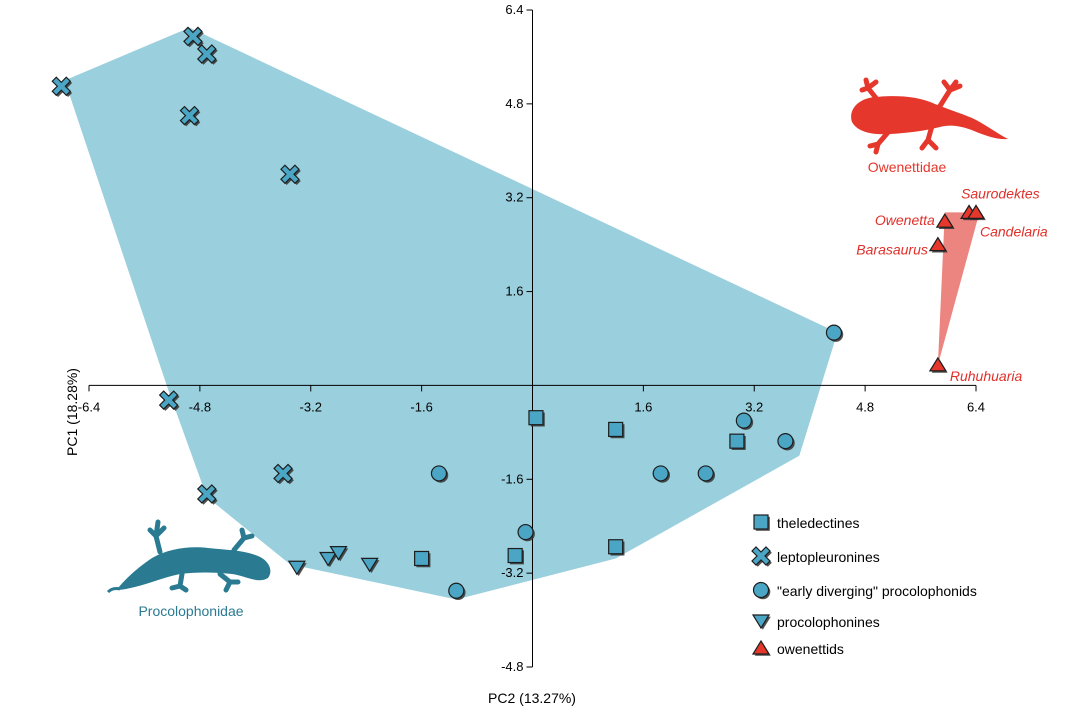 Image resolution: width=1081 pixels, height=711 pixels. What do you see at coordinates (1000, 193) in the screenshot?
I see `taxon-label-saurodektes: Saurodektes` at bounding box center [1000, 193].